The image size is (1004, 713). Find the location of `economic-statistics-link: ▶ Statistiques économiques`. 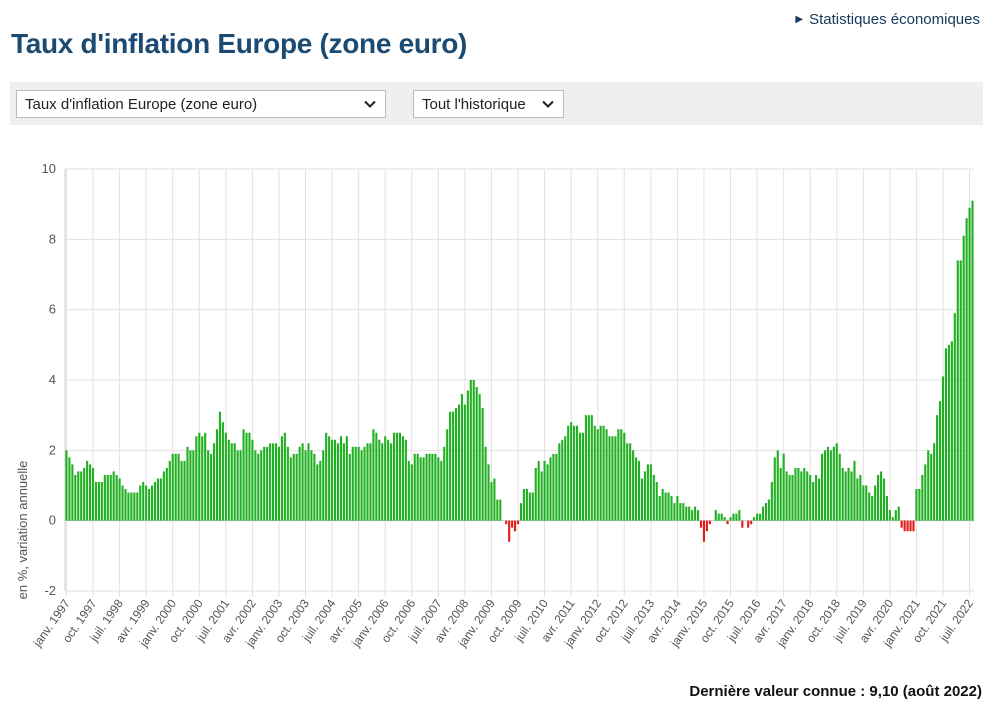

economic-statistics-link: ▶ Statistiques économiques is located at coordinates (887, 19).